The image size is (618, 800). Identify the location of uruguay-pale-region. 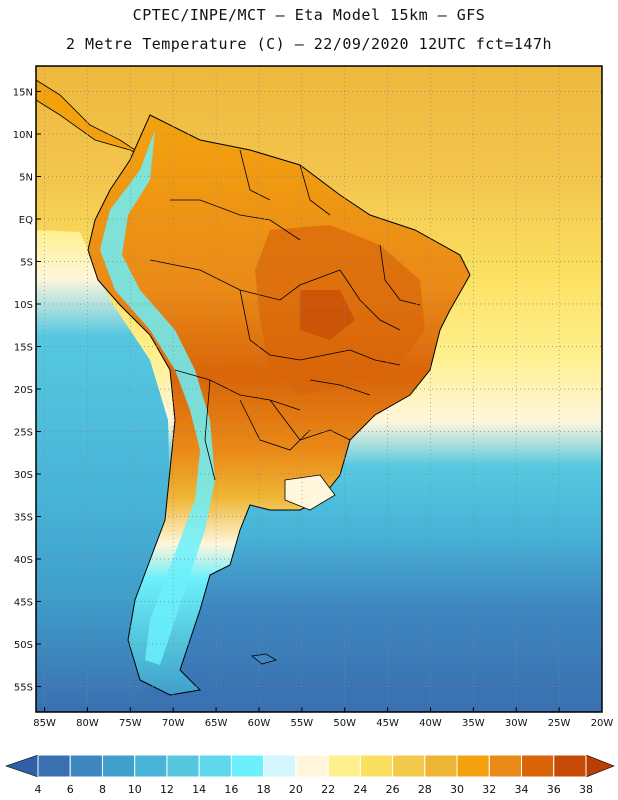
(310, 492).